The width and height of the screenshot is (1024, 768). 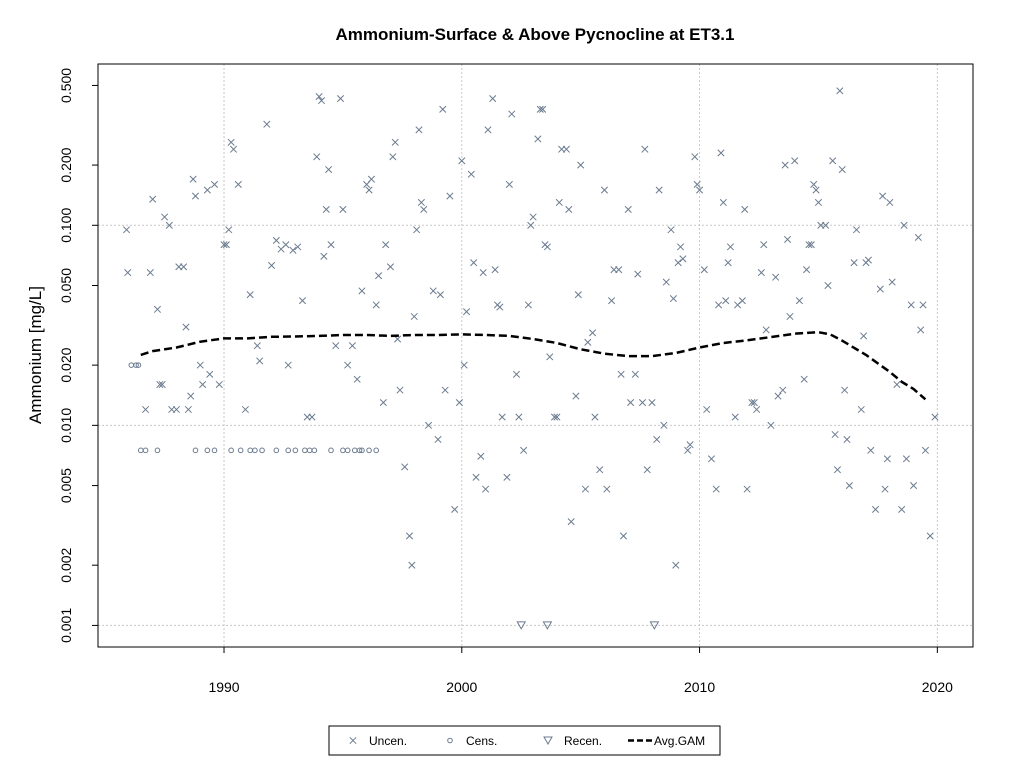 What do you see at coordinates (66, 425) in the screenshot?
I see `y-tick-label: 0.010` at bounding box center [66, 425].